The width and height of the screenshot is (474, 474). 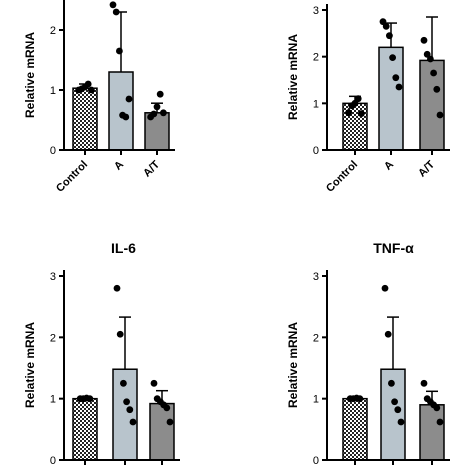 What do you see at coordinates (393, 248) in the screenshot?
I see `chart-title: TNF-α` at bounding box center [393, 248].